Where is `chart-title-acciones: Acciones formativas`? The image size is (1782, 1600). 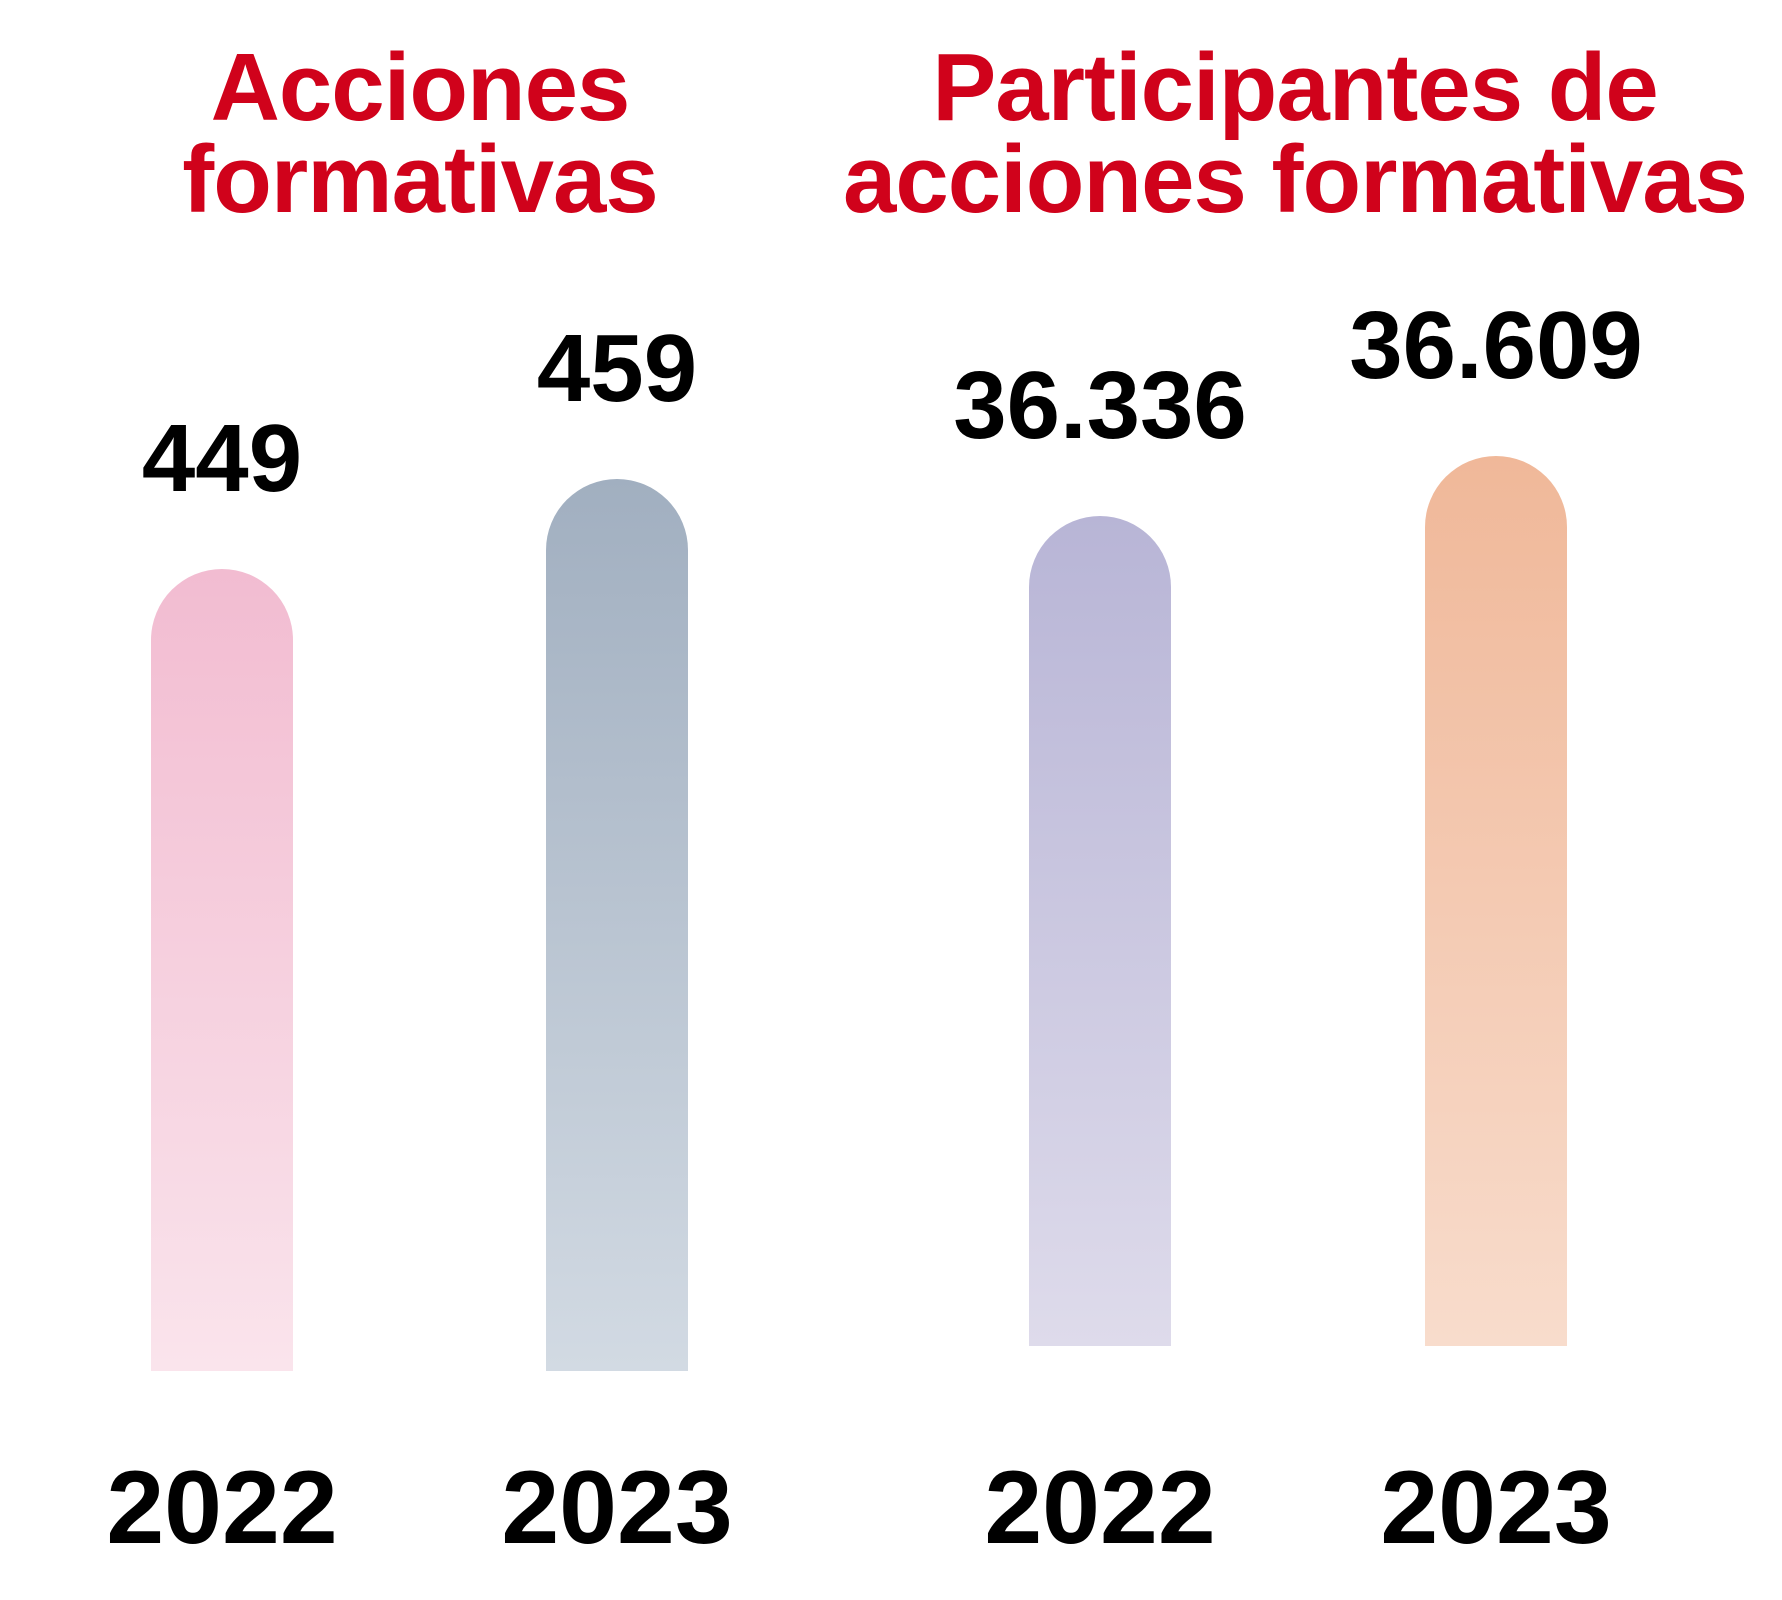
chart-title-acciones: Acciones formativas is located at coordinates (420, 133).